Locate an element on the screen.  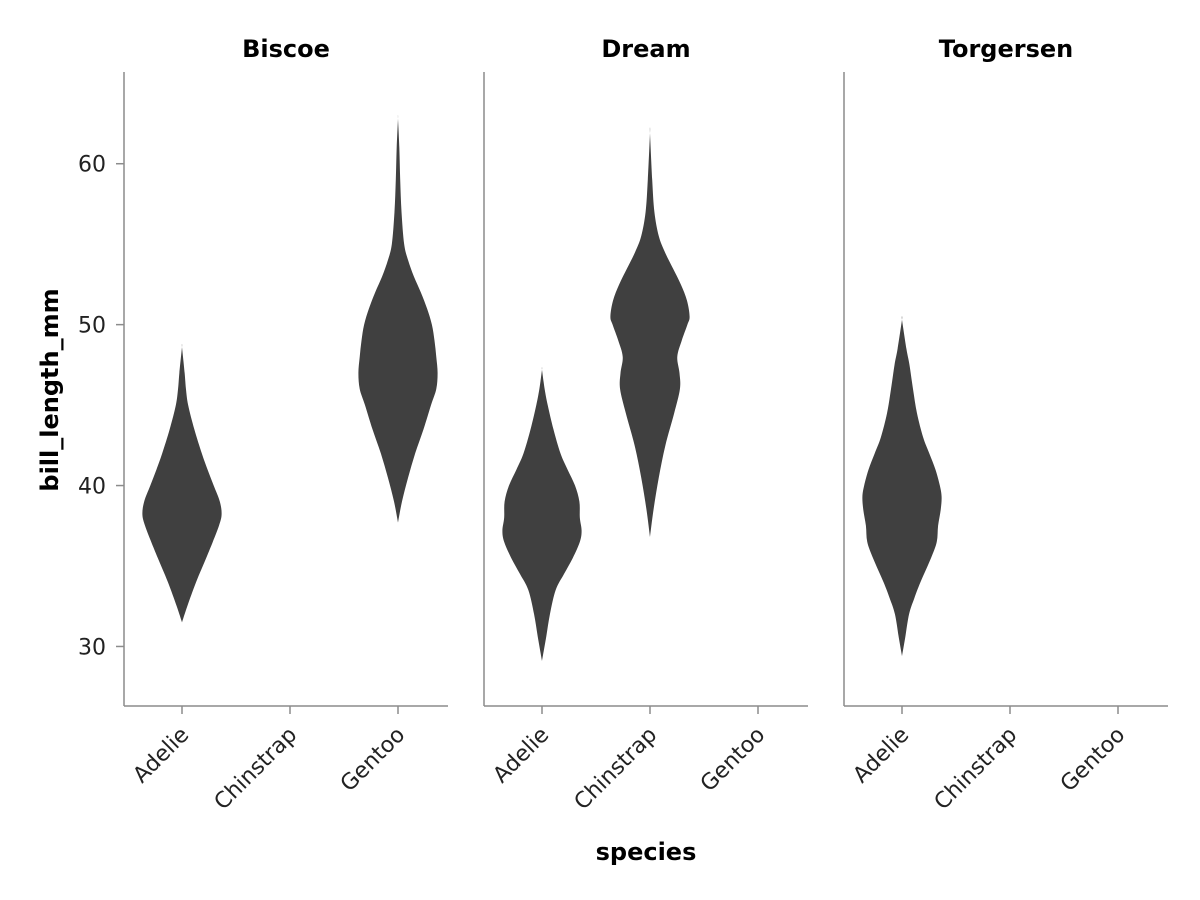
panel-title: Torgersen is located at coordinates (1006, 49).